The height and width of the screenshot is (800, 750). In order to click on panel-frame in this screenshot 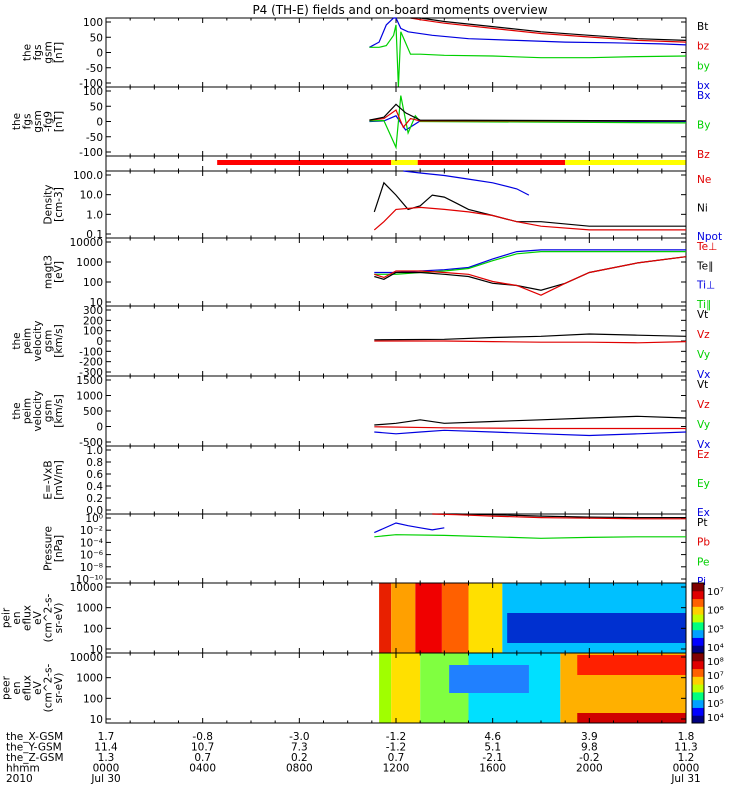, I will do `click(396, 204)`.